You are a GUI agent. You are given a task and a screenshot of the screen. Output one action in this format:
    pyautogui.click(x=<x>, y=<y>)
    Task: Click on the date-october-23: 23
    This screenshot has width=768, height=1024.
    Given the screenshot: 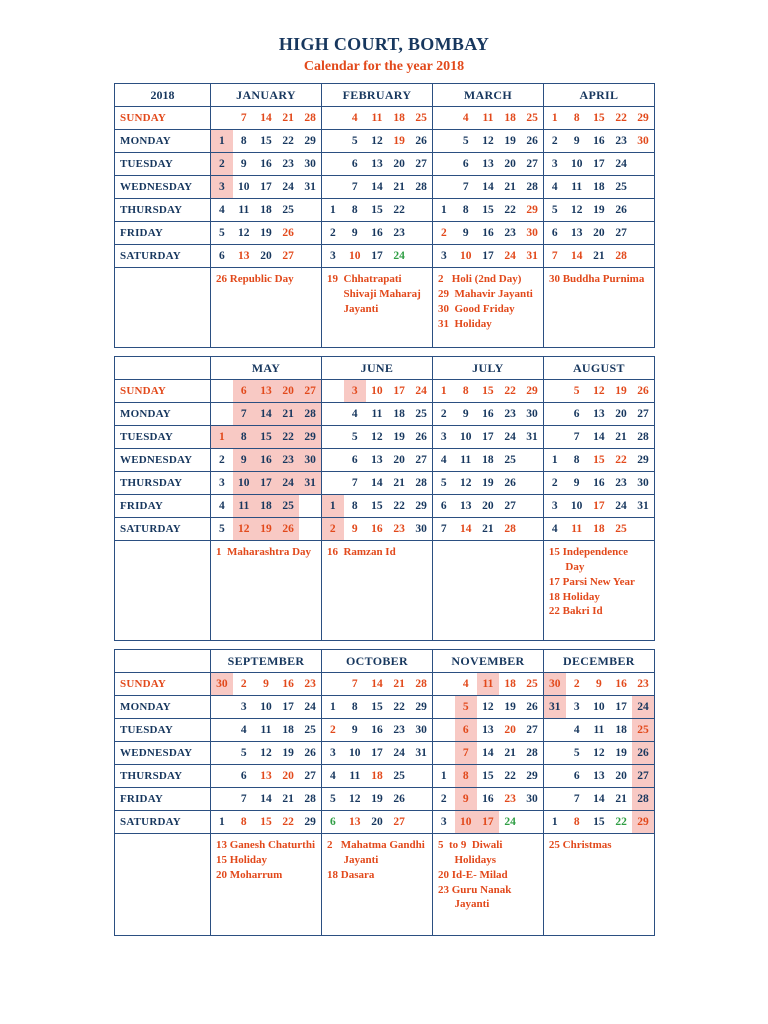 What is the action you would take?
    pyautogui.click(x=399, y=730)
    